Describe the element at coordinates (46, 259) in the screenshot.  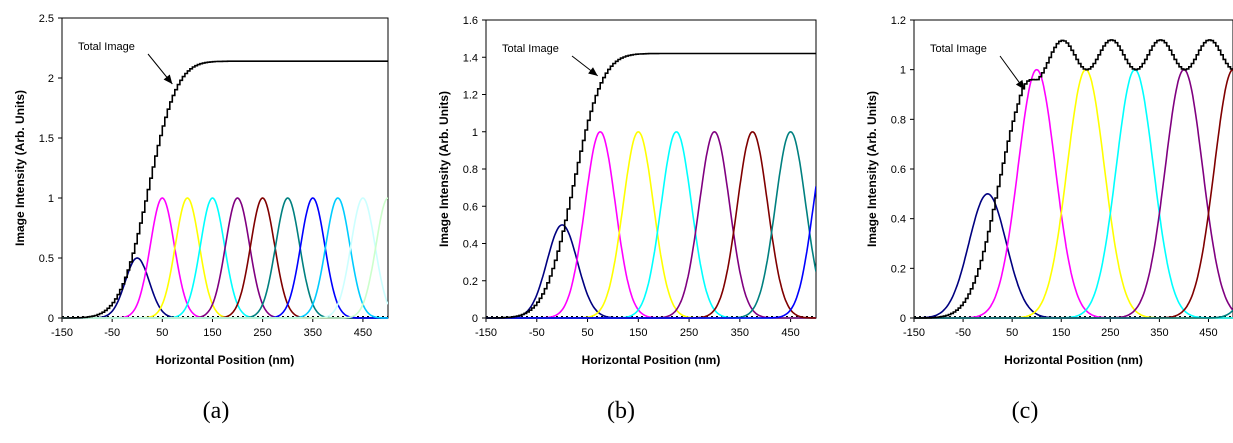
I see `y-tick-label: 0.5` at that location.